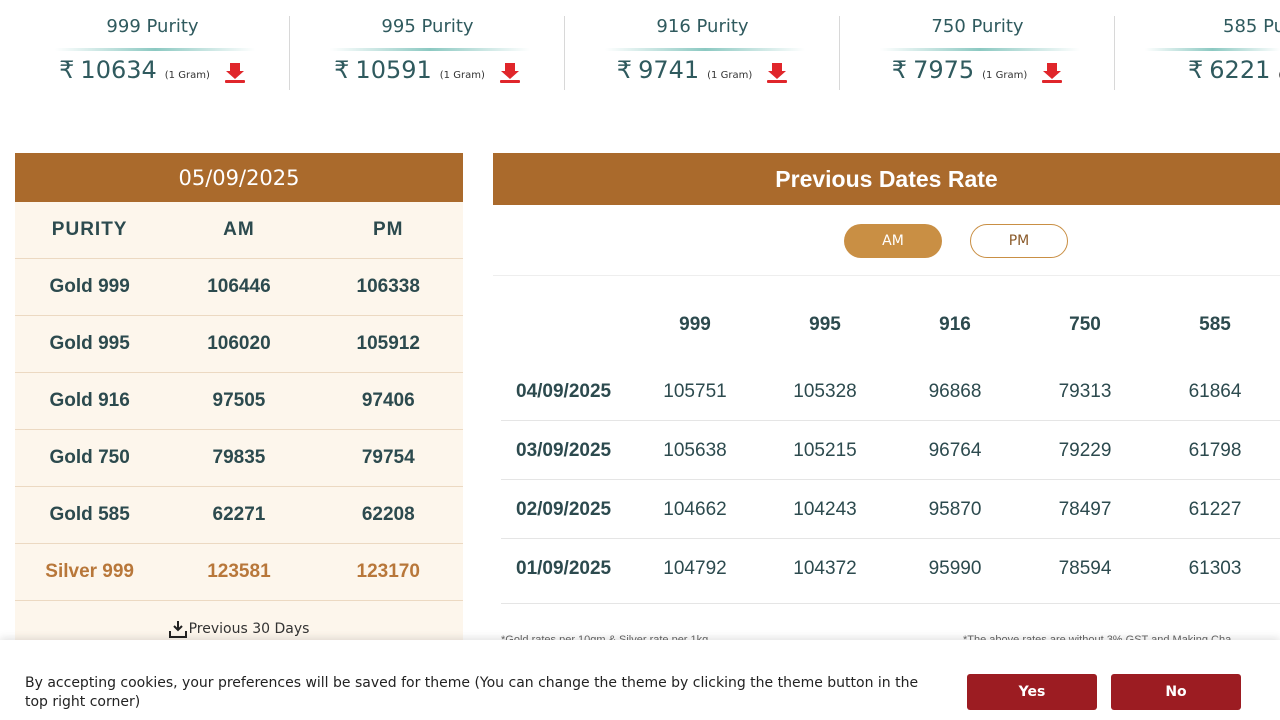 Image resolution: width=1280 pixels, height=720 pixels. Describe the element at coordinates (1085, 324) in the screenshot. I see `column-header-750: 750` at that location.